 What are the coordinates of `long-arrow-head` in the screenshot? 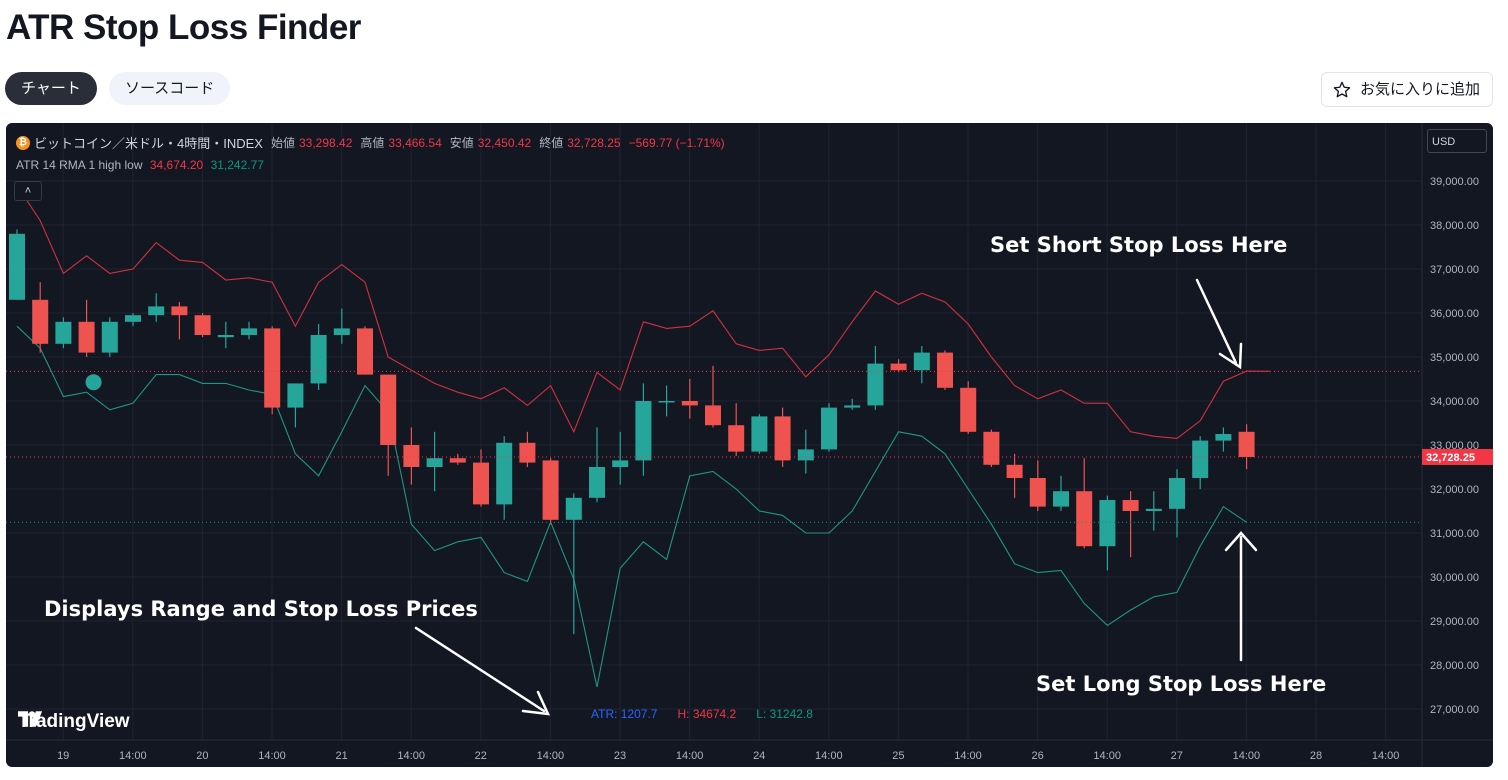 It's located at (1241, 541).